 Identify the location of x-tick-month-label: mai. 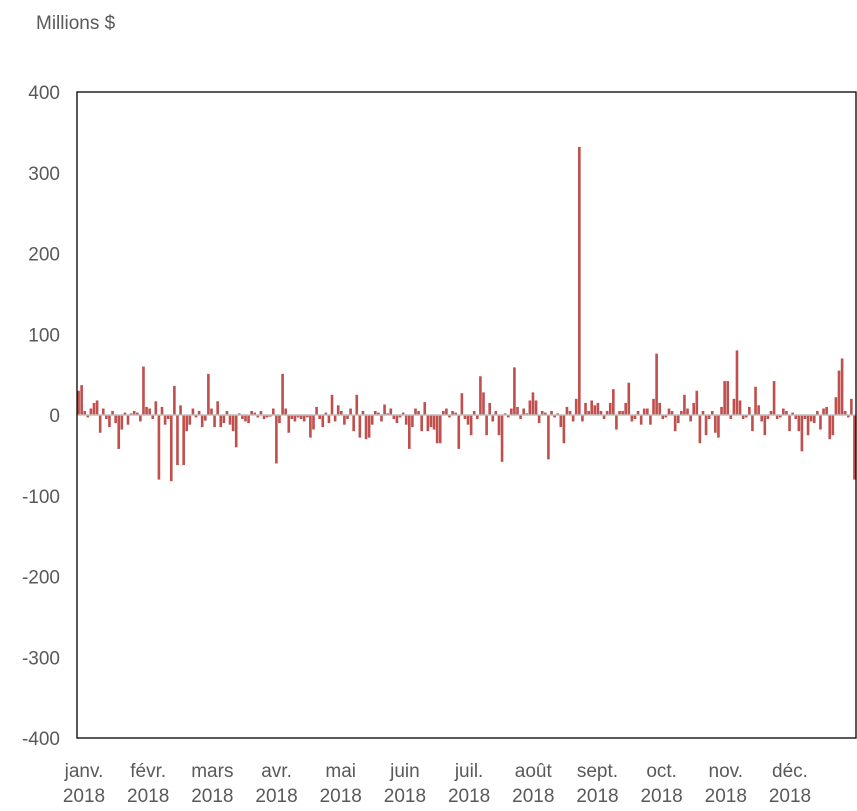
(340, 771).